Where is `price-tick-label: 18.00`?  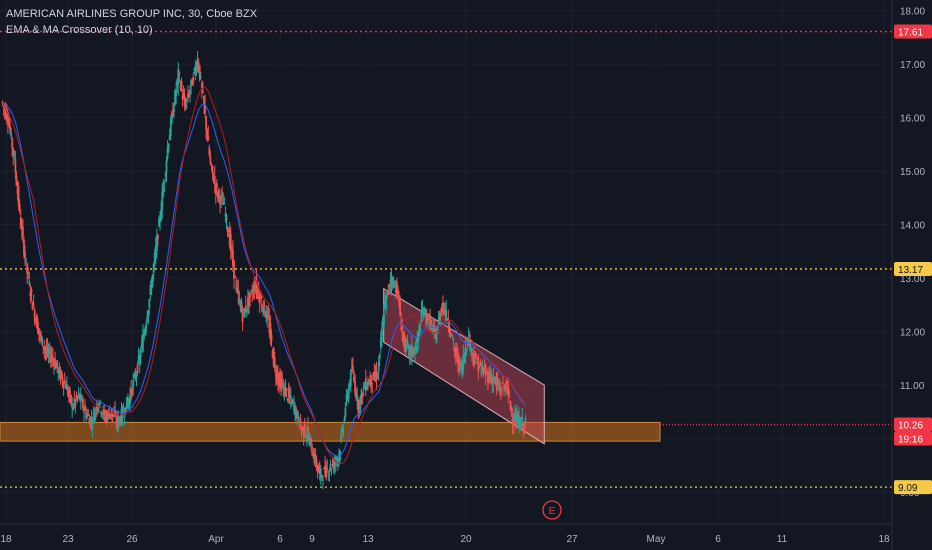
price-tick-label: 18.00 is located at coordinates (912, 12).